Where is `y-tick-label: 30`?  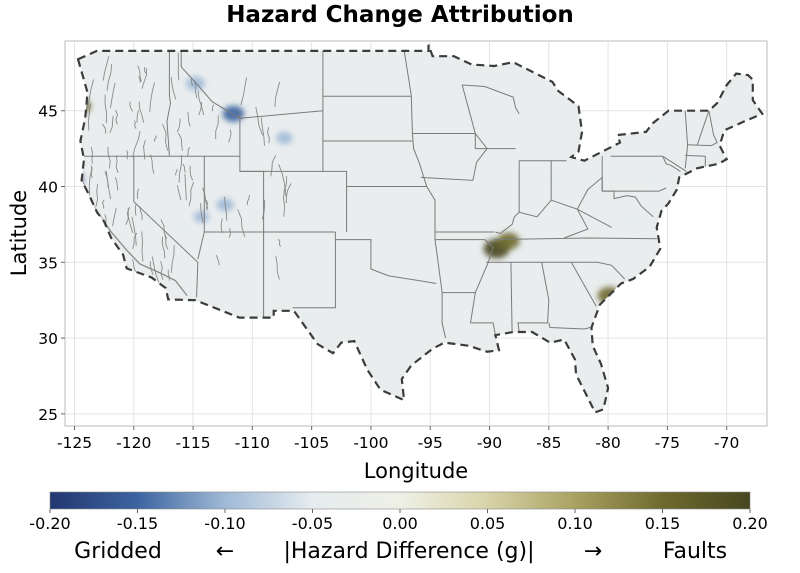
y-tick-label: 30 is located at coordinates (48, 339).